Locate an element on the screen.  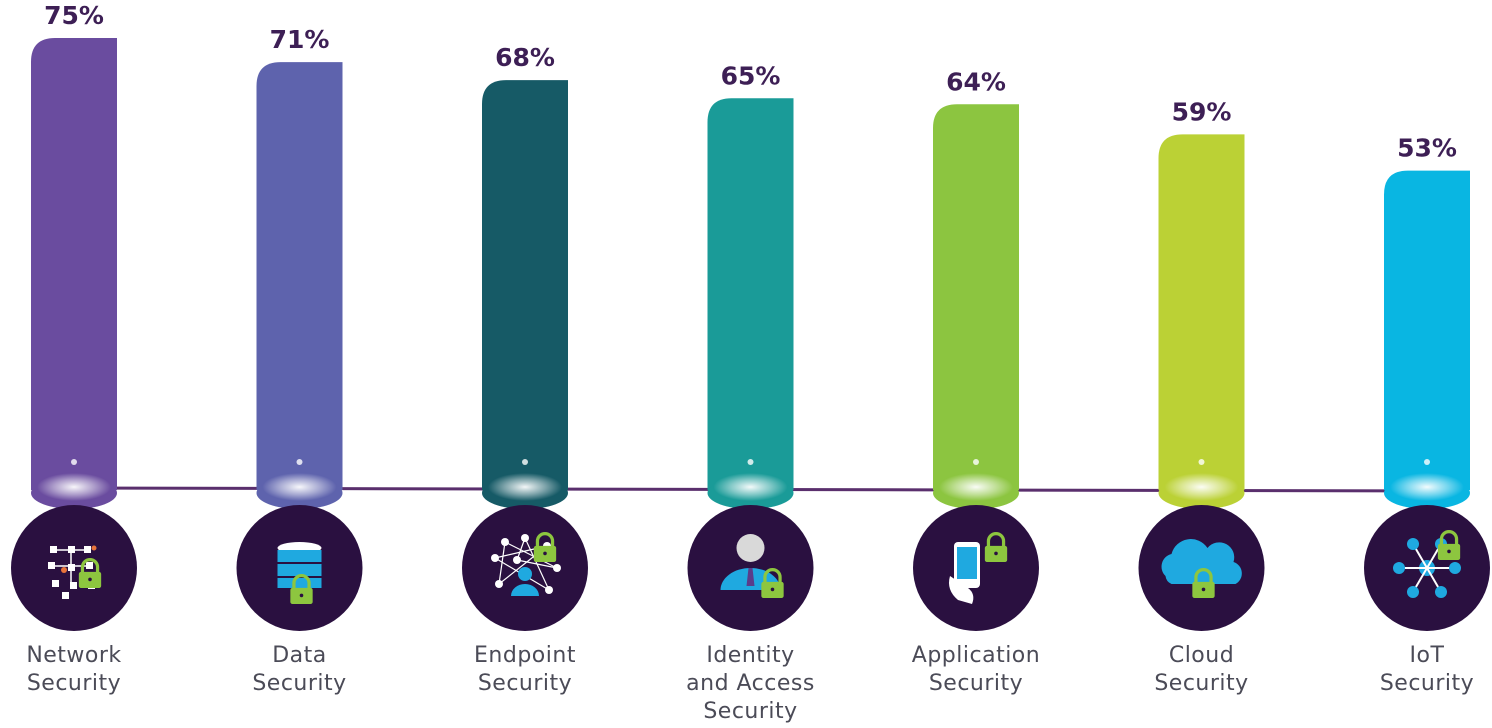
value-label: 75% is located at coordinates (74, 15).